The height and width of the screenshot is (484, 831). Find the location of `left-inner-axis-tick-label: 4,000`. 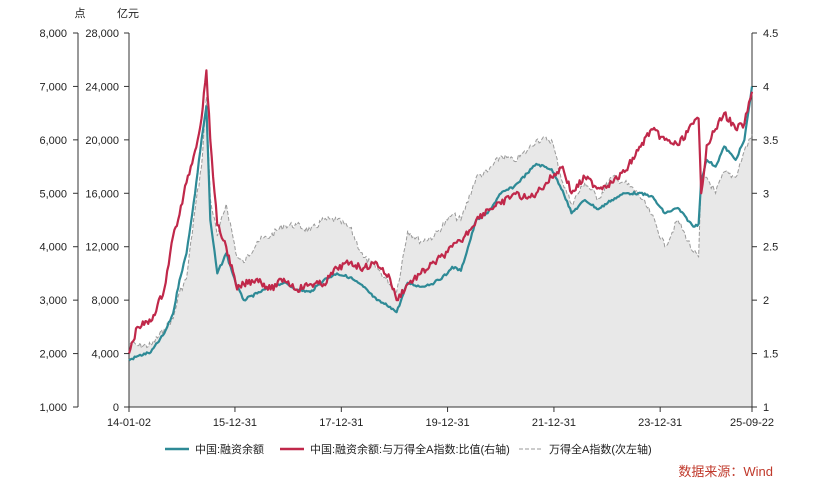

left-inner-axis-tick-label: 4,000 is located at coordinates (105, 355).